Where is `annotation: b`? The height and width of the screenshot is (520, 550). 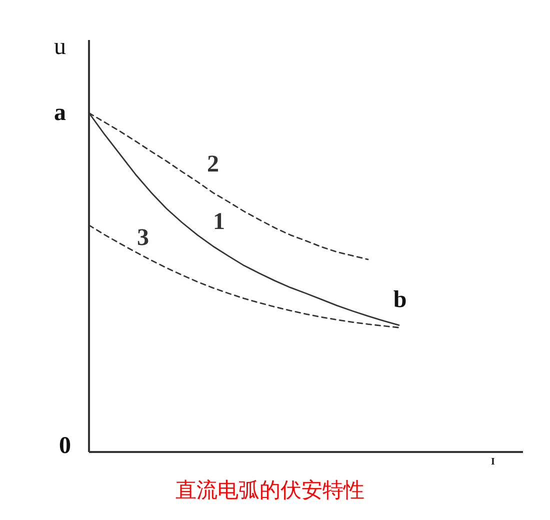
annotation: b is located at coordinates (400, 300).